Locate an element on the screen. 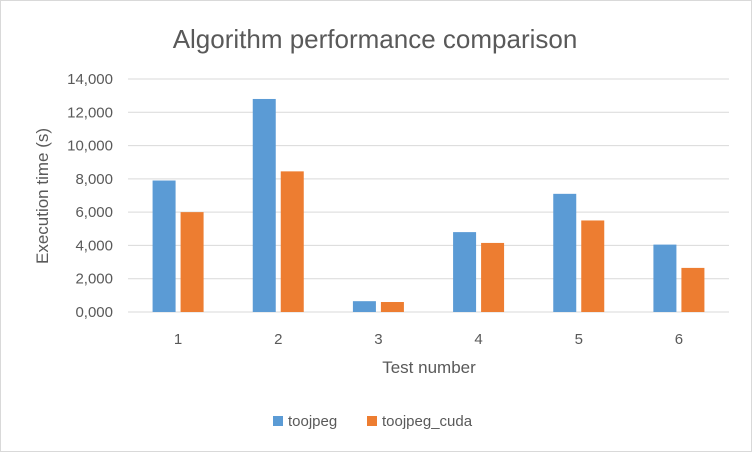 This screenshot has width=752, height=452. x-tick-label: 2 is located at coordinates (278, 339).